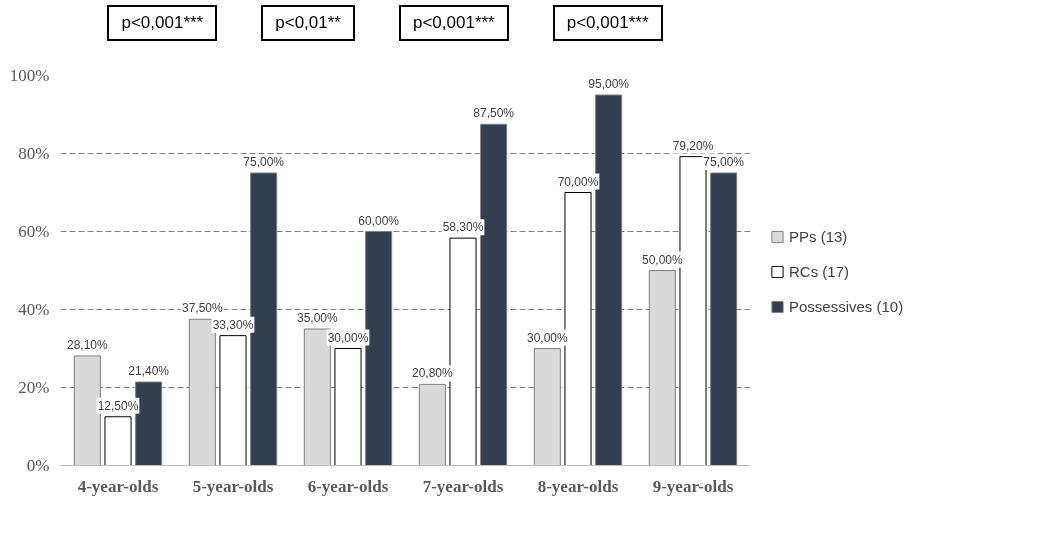  What do you see at coordinates (34, 309) in the screenshot?
I see `y-tick-label: 40%` at bounding box center [34, 309].